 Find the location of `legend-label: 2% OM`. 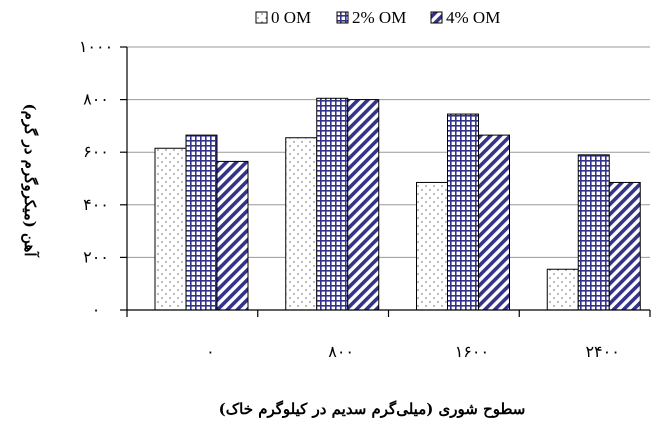

legend-label: 2% OM is located at coordinates (379, 17).